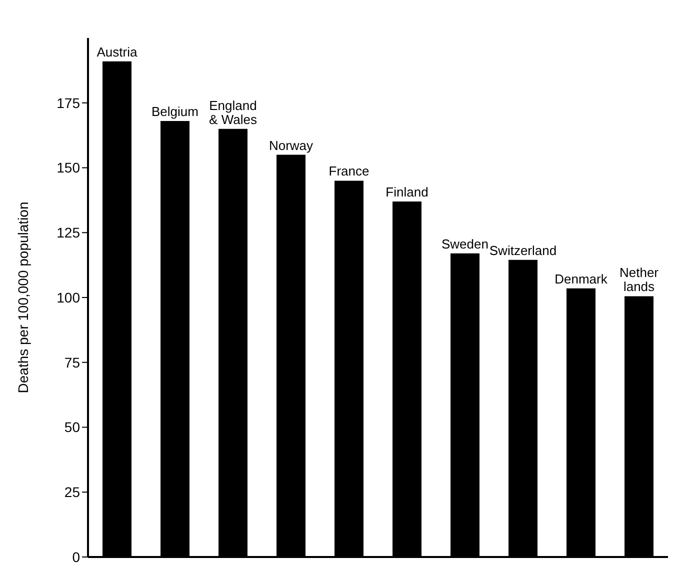 The height and width of the screenshot is (568, 678). I want to click on y-tick-label: 75, so click(72, 362).